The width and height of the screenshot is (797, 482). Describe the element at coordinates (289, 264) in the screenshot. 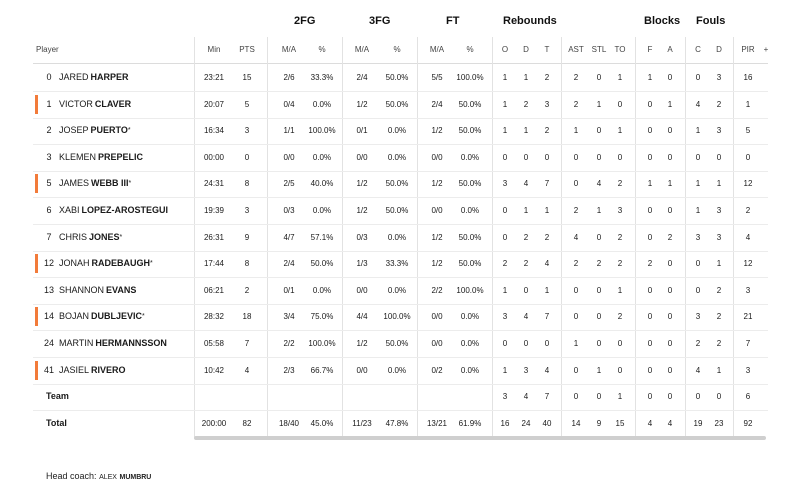

I see `stat-fg2-ma: 2/4` at that location.